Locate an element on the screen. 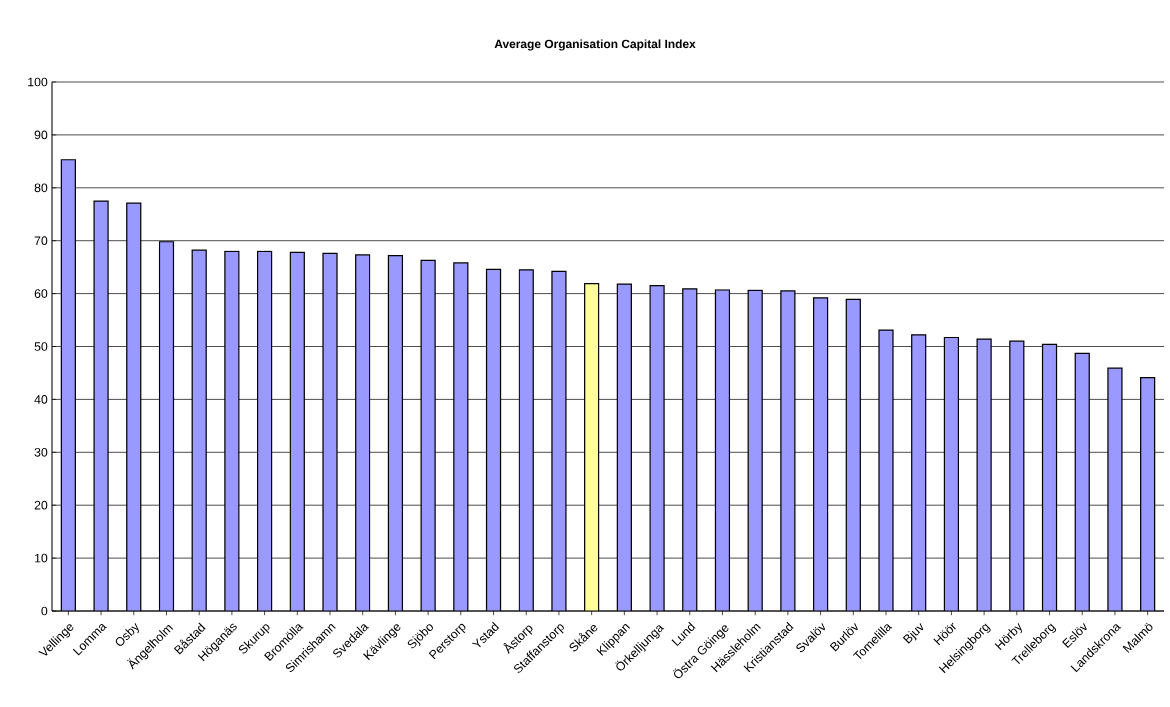 The height and width of the screenshot is (707, 1170). y-tick-label: 80 is located at coordinates (41, 188).